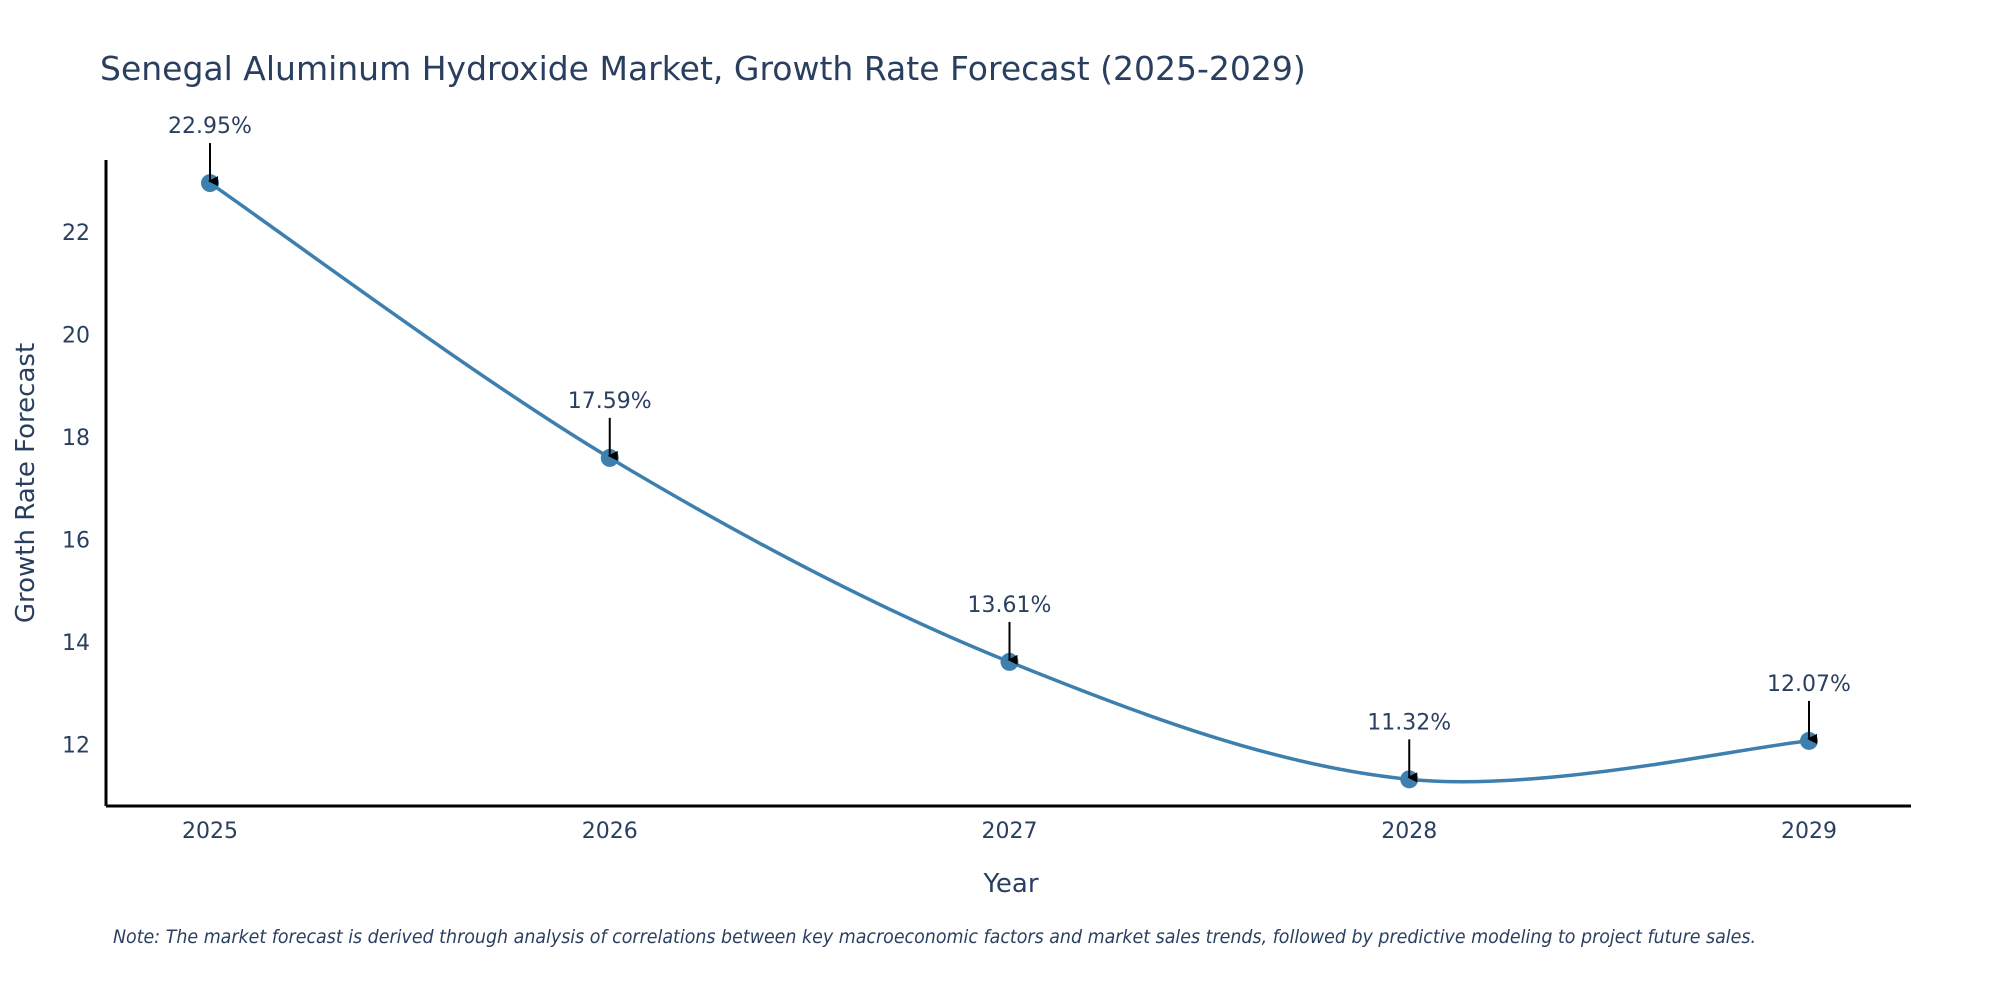  I want to click on x-tick-label: 2028, so click(1409, 831).